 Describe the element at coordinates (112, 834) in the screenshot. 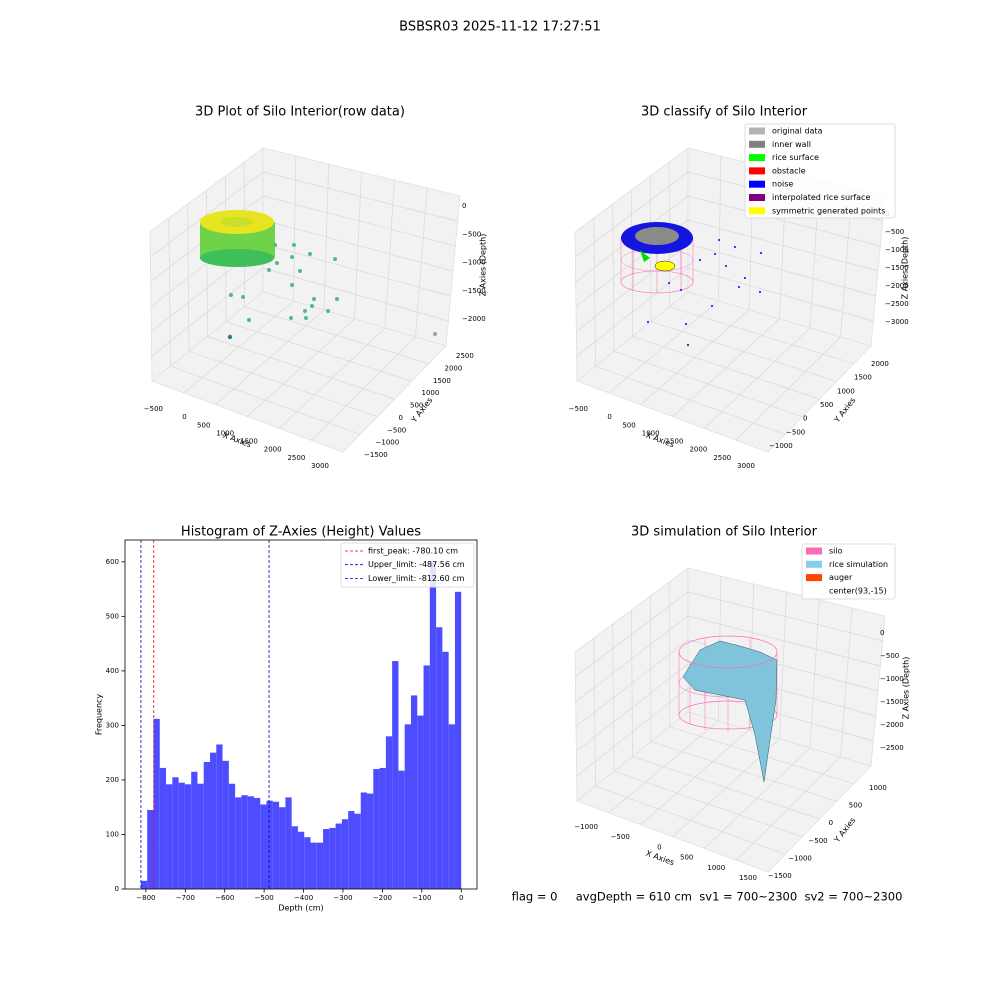

I see `y-tick-label: 100` at that location.